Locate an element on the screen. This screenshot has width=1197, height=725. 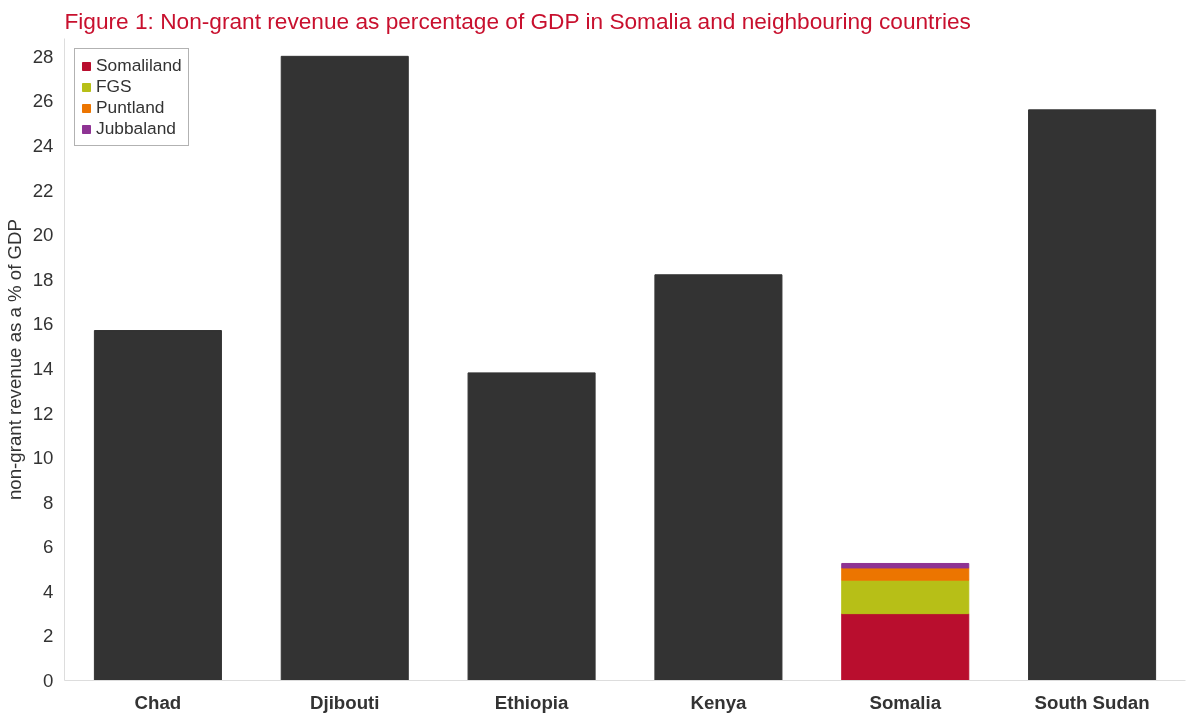
y-tick-label: 10 is located at coordinates (43, 458).